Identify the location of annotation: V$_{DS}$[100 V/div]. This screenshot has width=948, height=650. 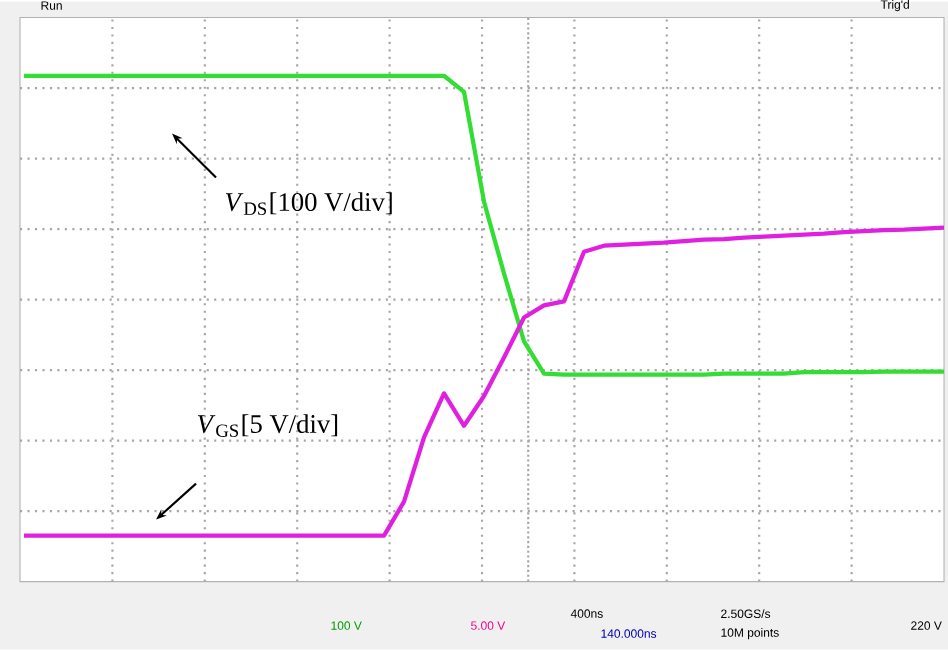
(308, 204).